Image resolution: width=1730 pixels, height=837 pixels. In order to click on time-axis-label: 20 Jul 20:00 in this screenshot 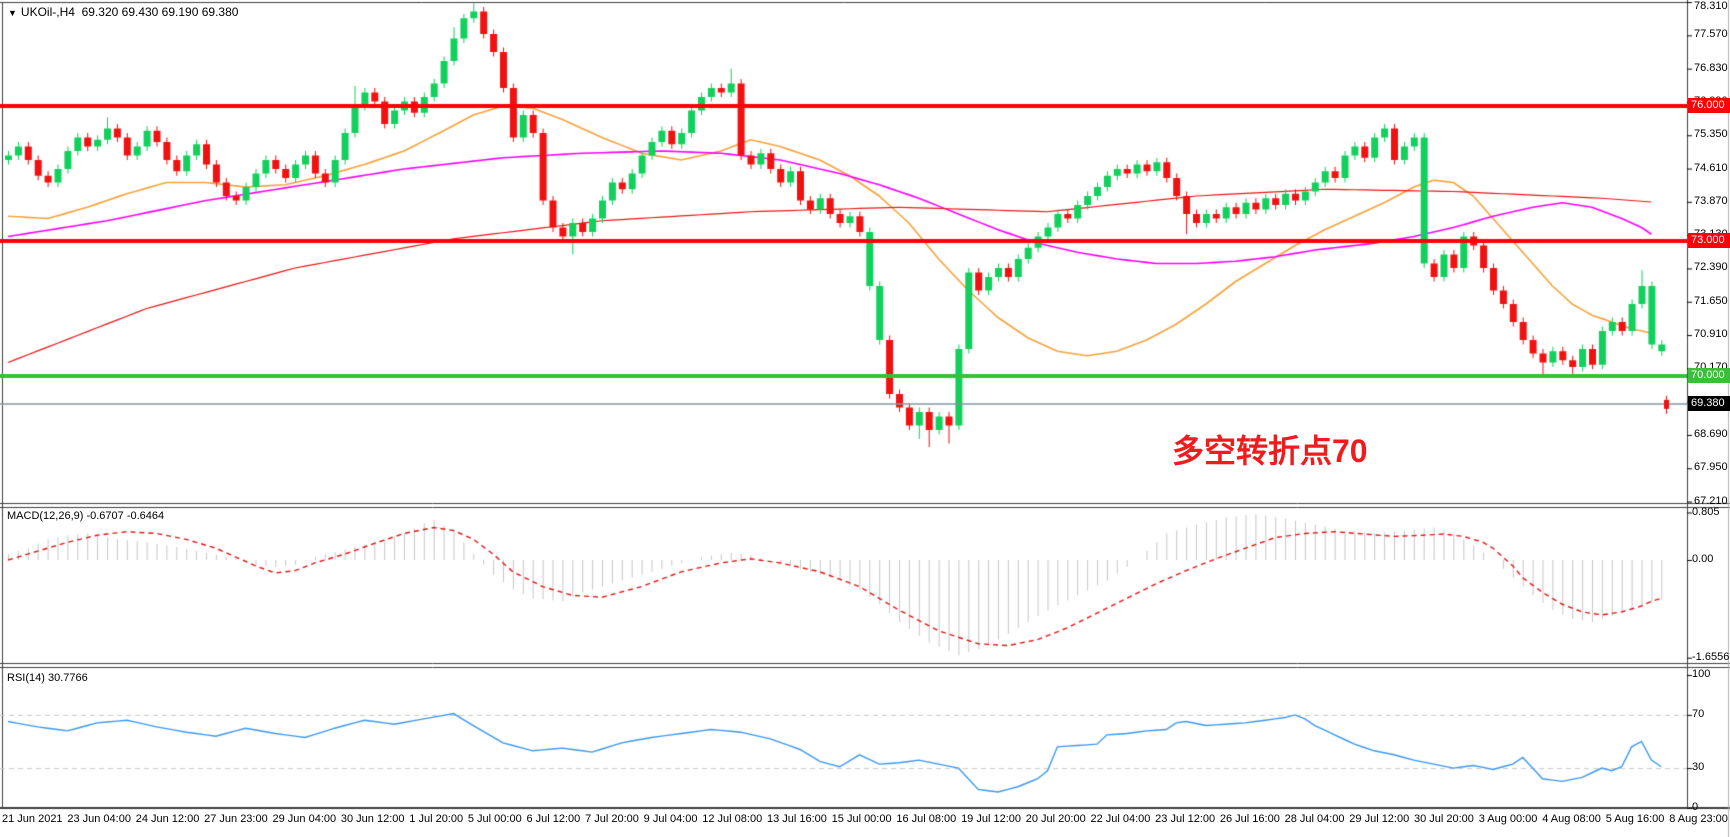, I will do `click(1055, 819)`.